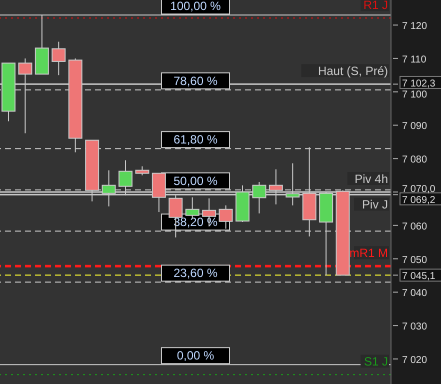 This screenshot has width=441, height=384. I want to click on y-tick-label: 7 110, so click(414, 60).